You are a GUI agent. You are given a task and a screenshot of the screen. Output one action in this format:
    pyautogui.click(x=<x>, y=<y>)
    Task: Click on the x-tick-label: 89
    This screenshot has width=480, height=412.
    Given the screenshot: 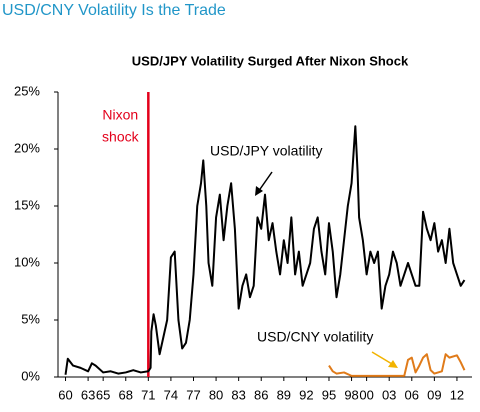 What is the action you would take?
    pyautogui.click(x=284, y=394)
    